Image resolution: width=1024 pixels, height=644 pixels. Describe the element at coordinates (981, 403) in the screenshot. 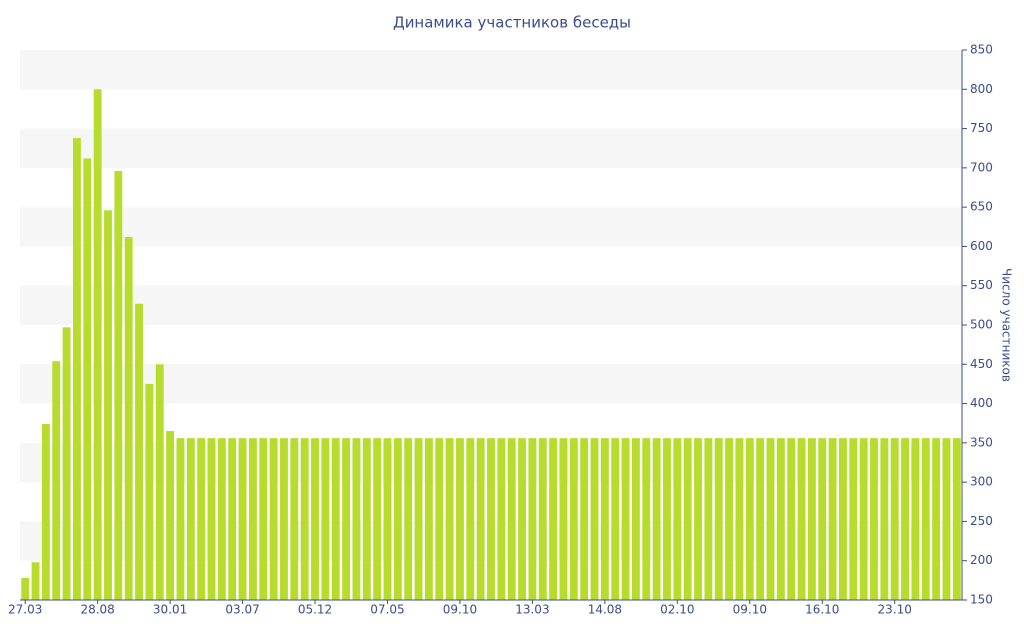

I see `y-tick-label: 400` at that location.